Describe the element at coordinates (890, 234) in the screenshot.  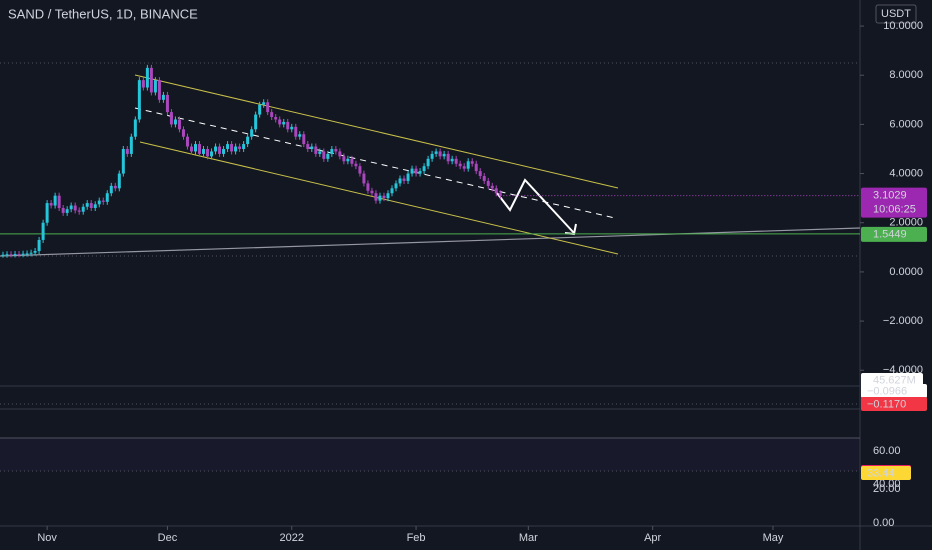
I see `support-price: 1.5449` at that location.